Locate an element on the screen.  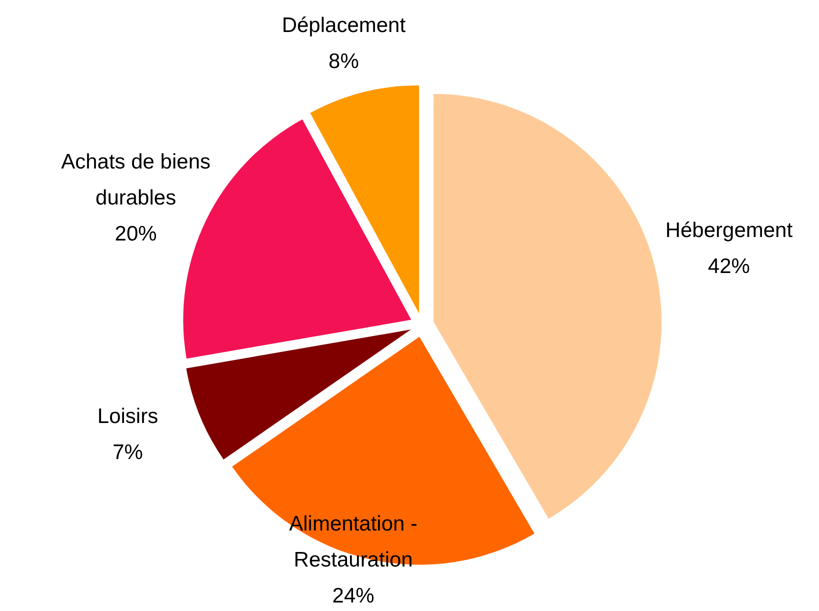
data-label: 42% is located at coordinates (729, 266).